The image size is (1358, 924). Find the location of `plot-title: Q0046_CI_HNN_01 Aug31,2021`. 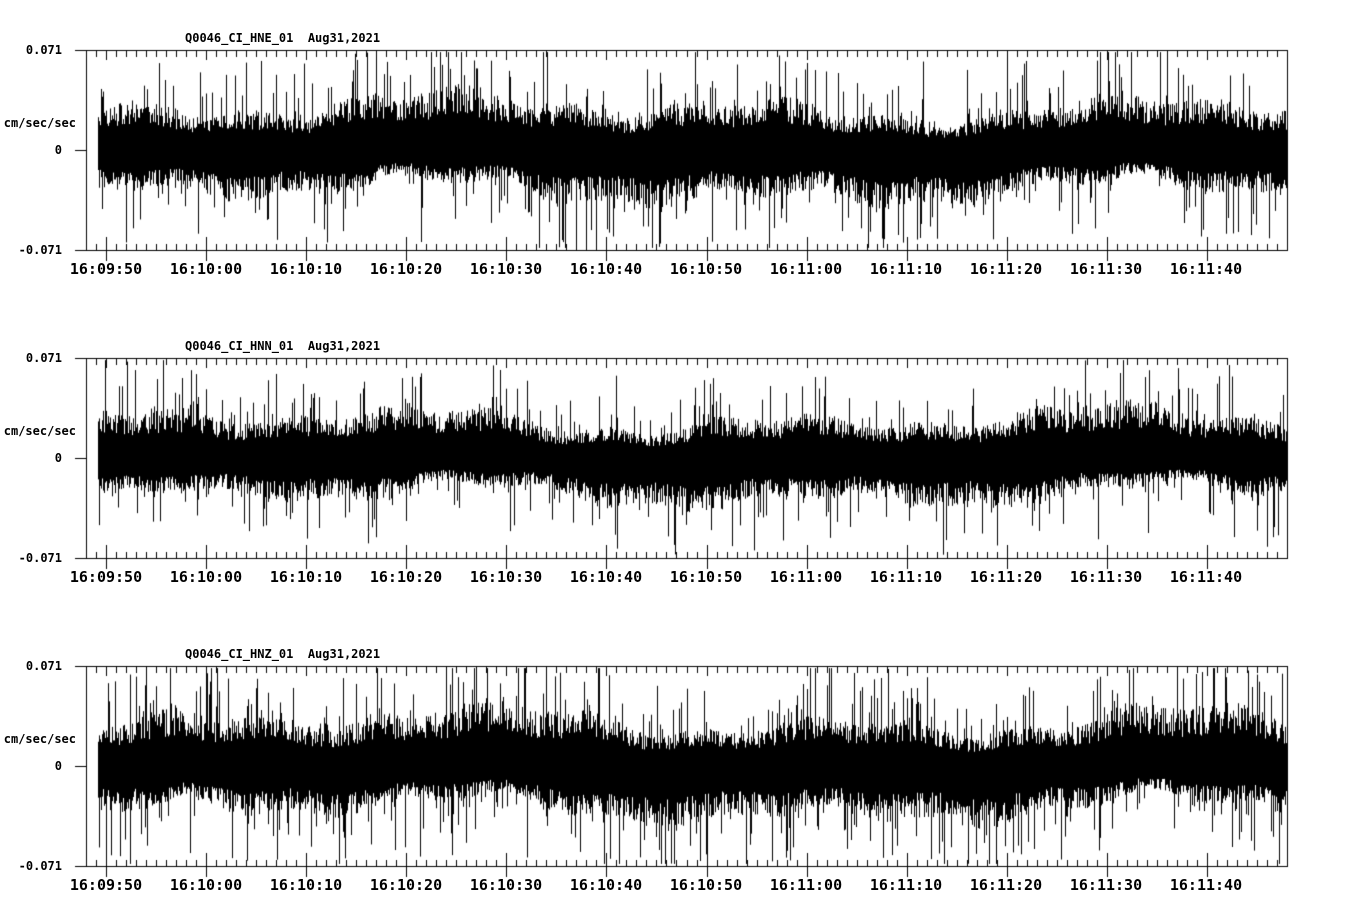

plot-title: Q0046_CI_HNN_01 Aug31,2021 is located at coordinates (283, 346).